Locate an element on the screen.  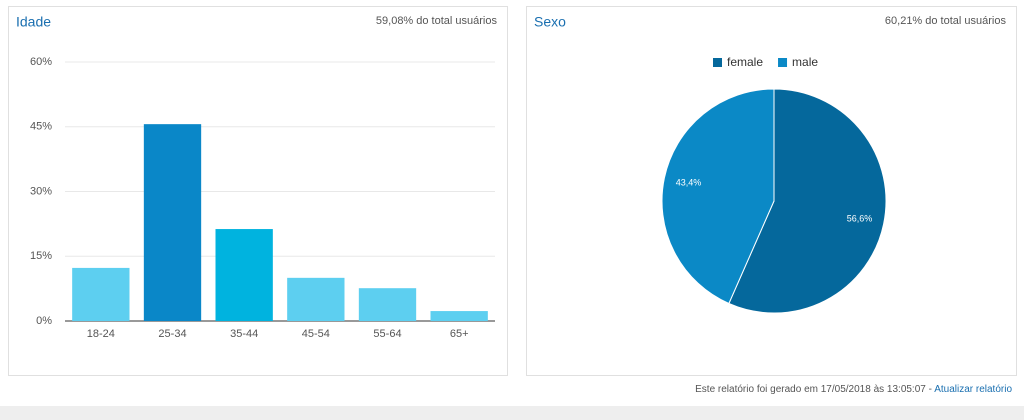
x-tick-label: 65+ is located at coordinates (459, 334).